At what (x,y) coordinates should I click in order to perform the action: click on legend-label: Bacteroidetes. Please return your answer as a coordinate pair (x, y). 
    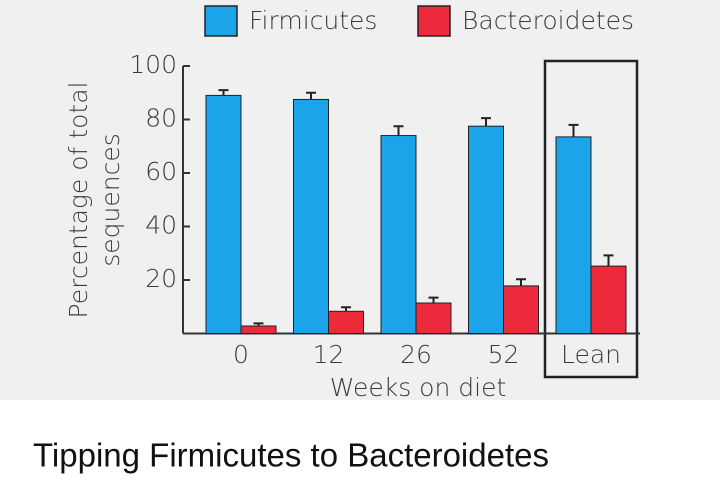
    Looking at the image, I should click on (548, 20).